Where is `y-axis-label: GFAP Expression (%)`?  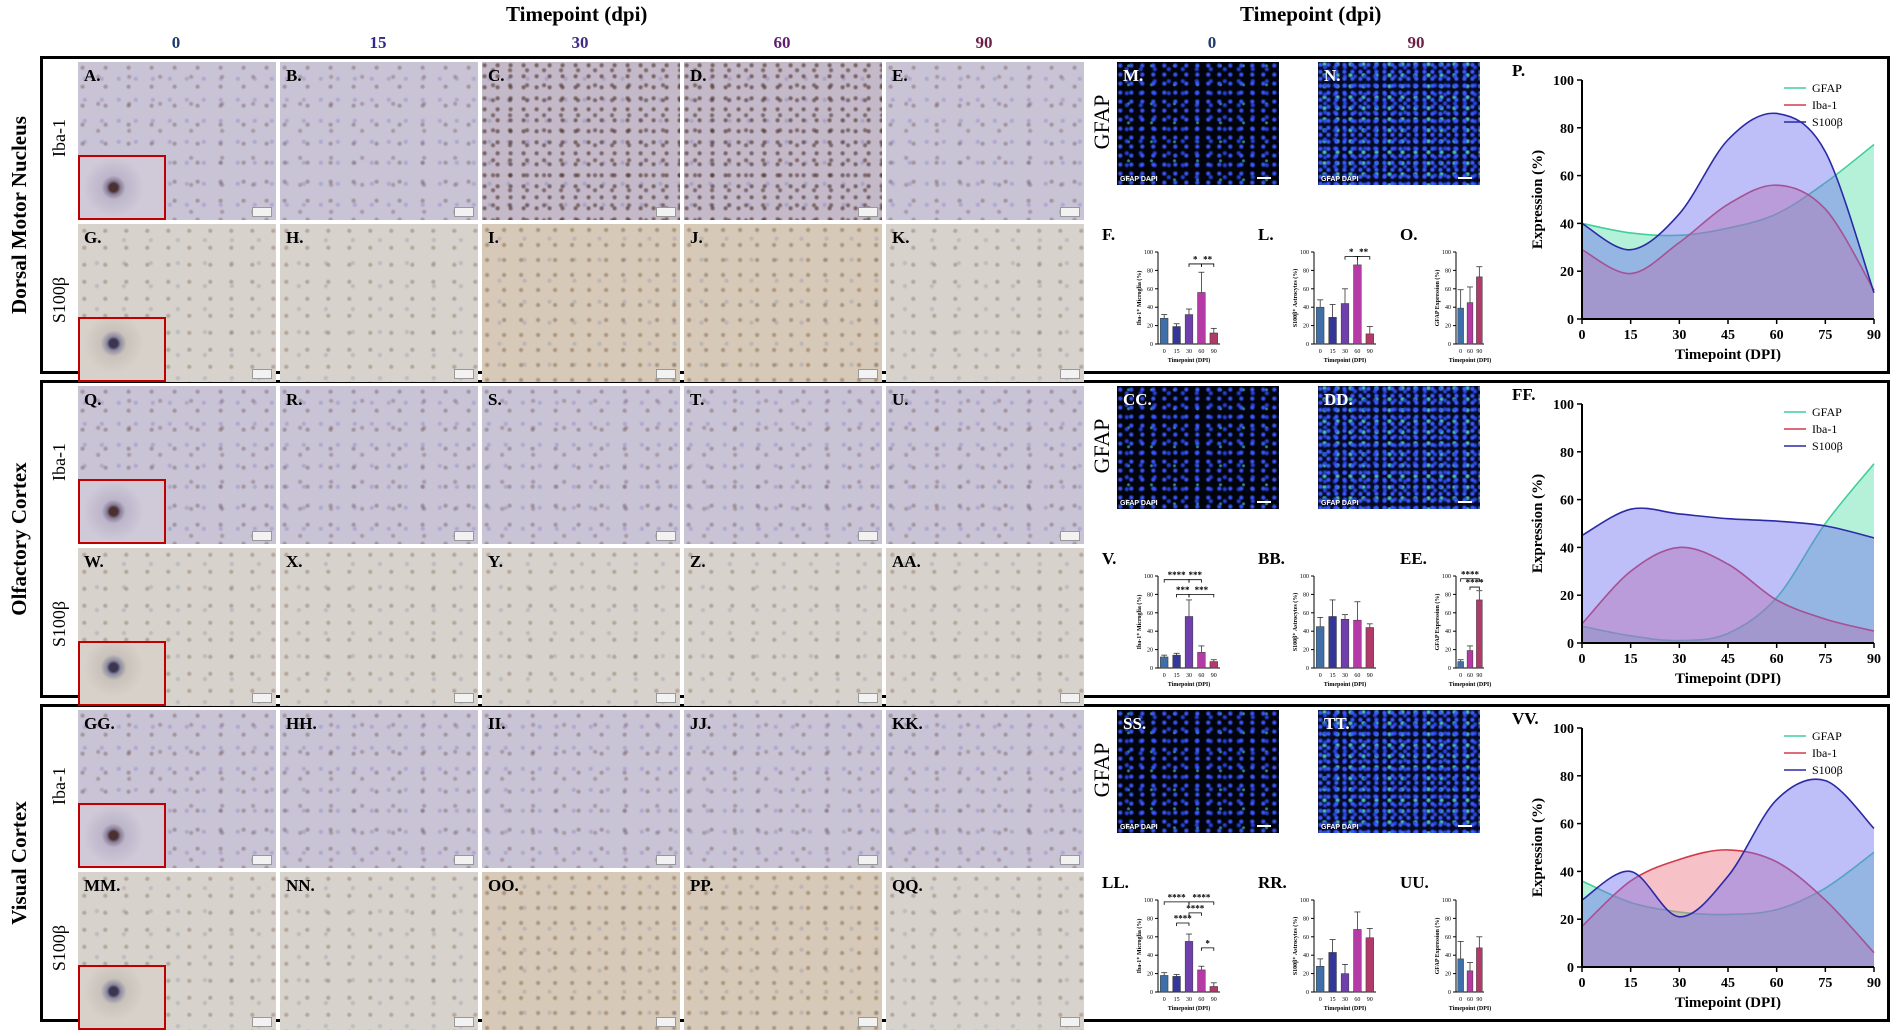 y-axis-label: GFAP Expression (%) is located at coordinates (1437, 298).